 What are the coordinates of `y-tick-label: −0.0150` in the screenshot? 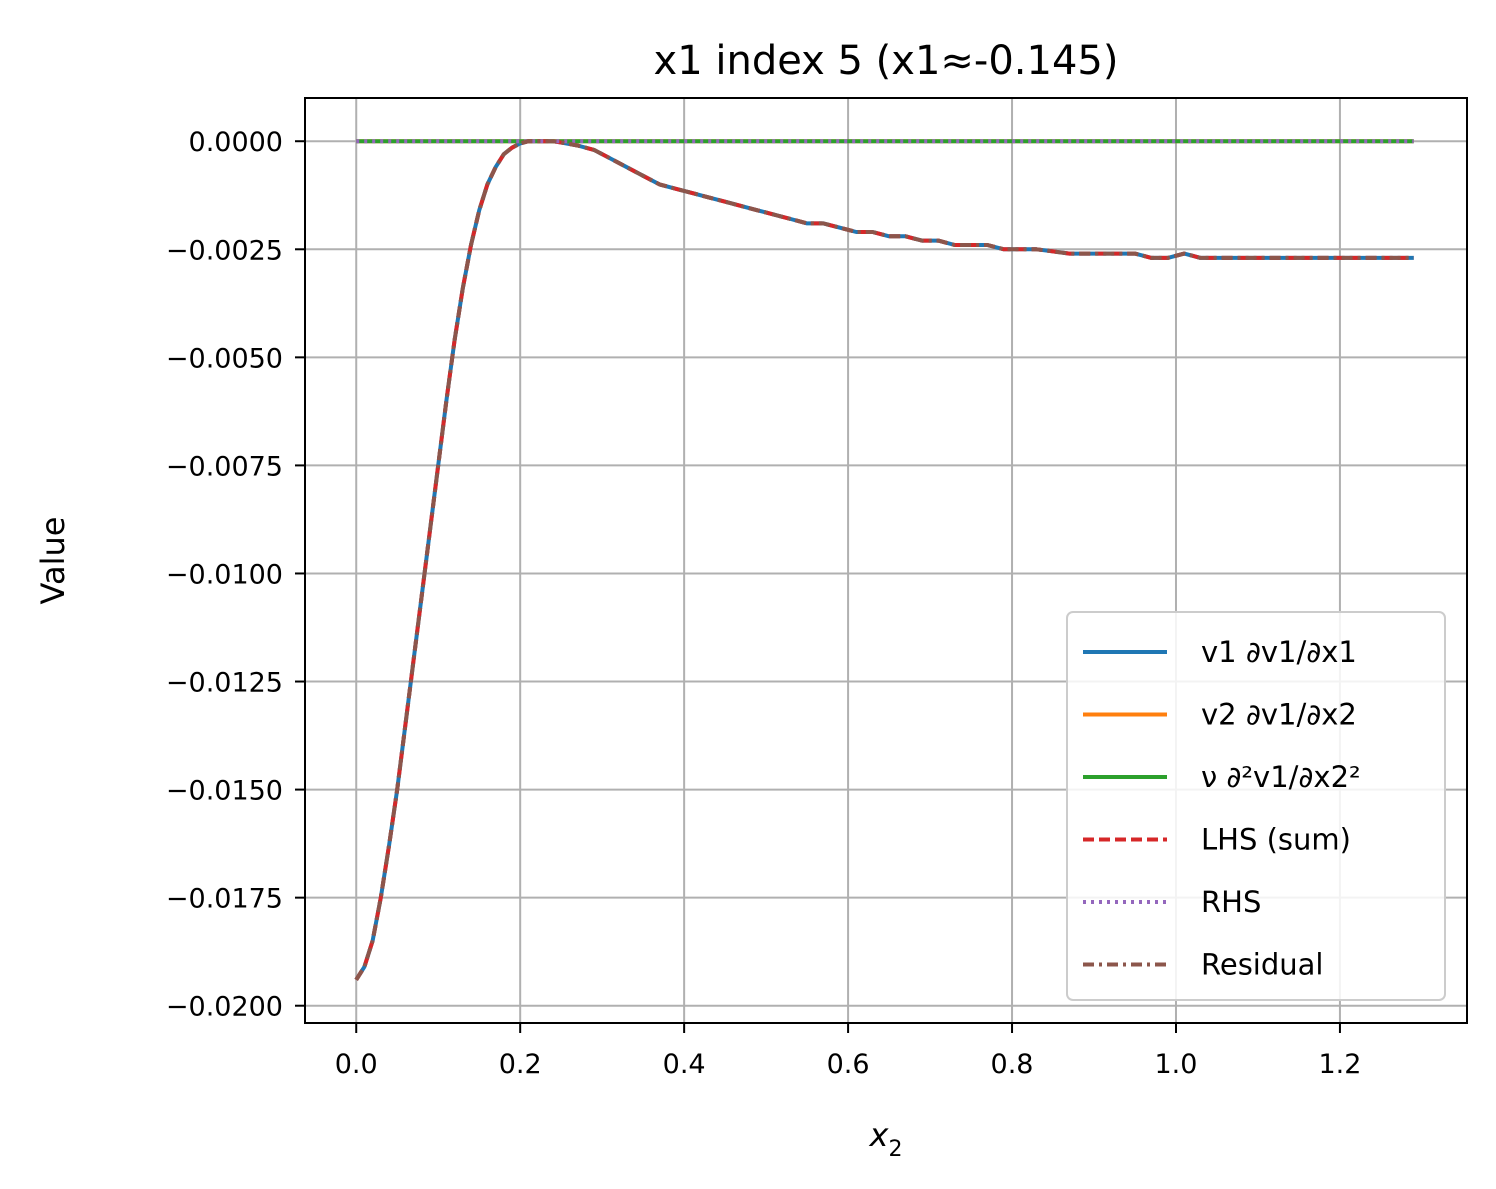 It's located at (224, 791).